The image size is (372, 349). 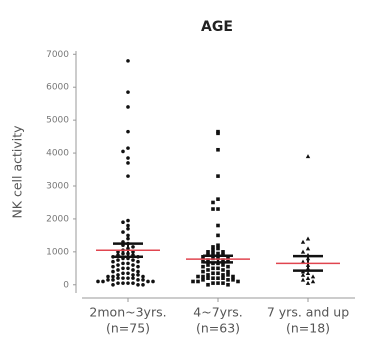 I want to click on y-tick-label: 3000, so click(x=57, y=186).